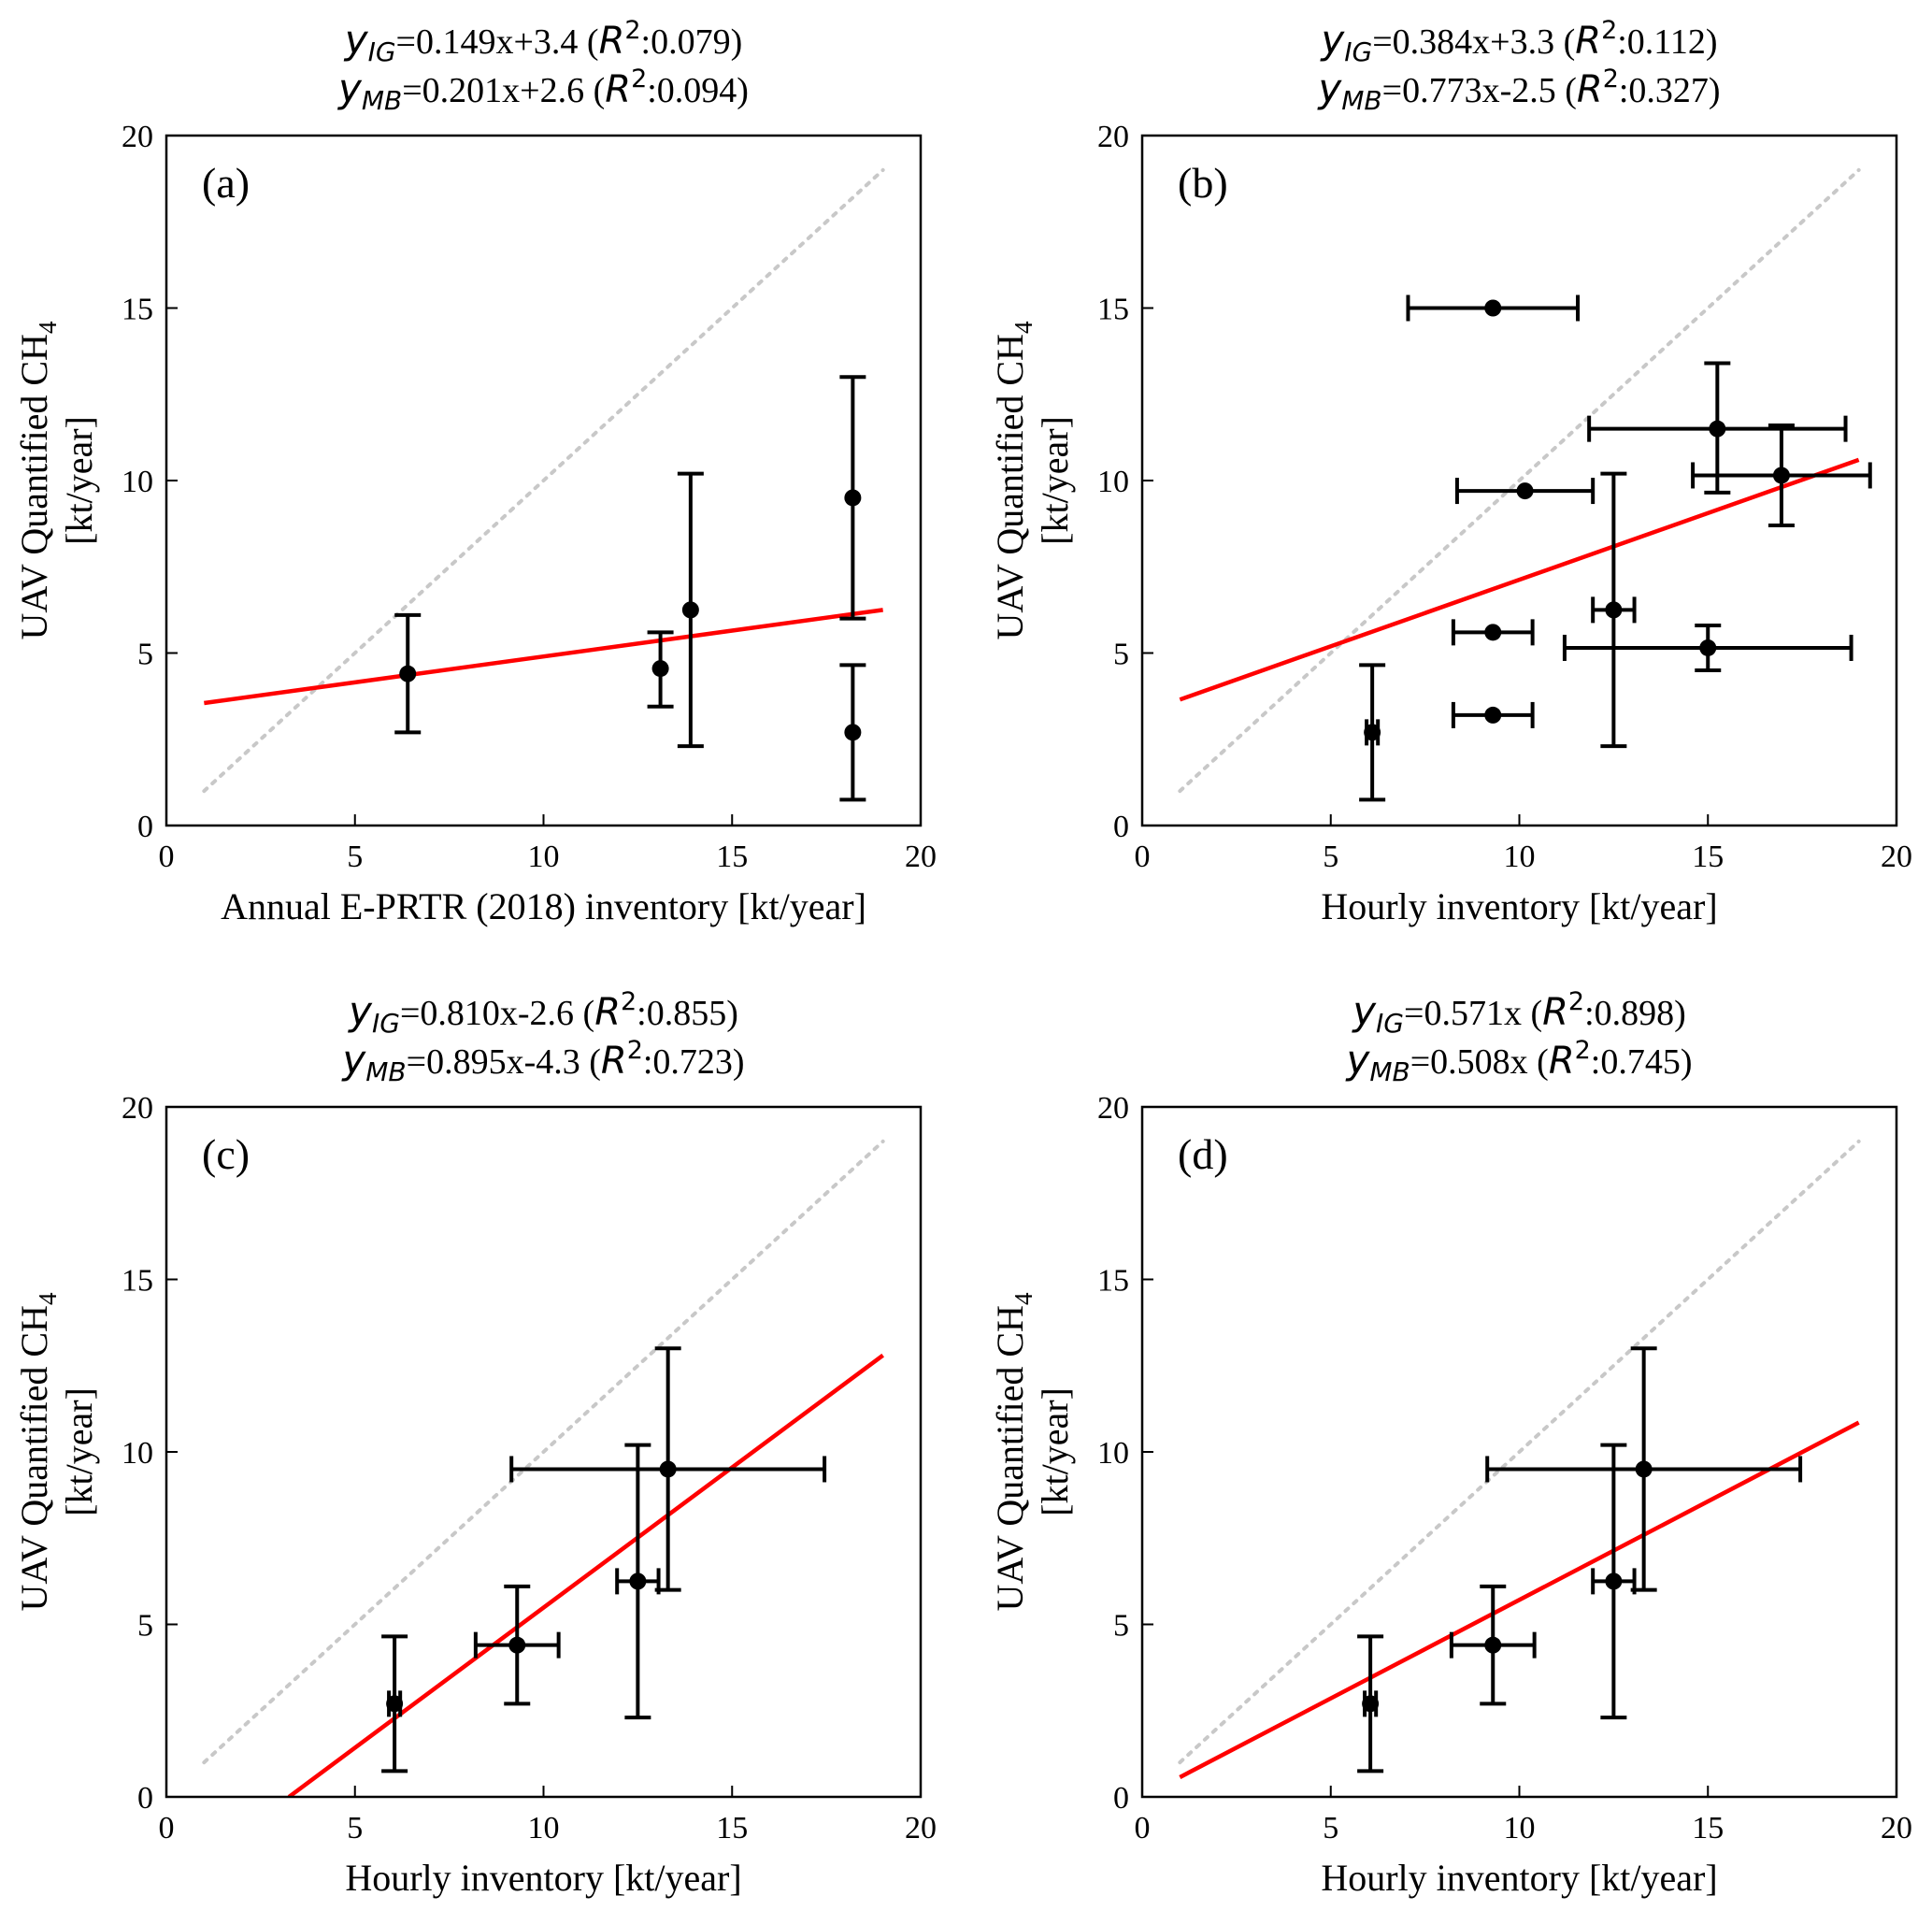 This screenshot has height=1910, width=1932. I want to click on regression-equation: yIG=0.571x (R2:0.898), so click(1518, 1013).